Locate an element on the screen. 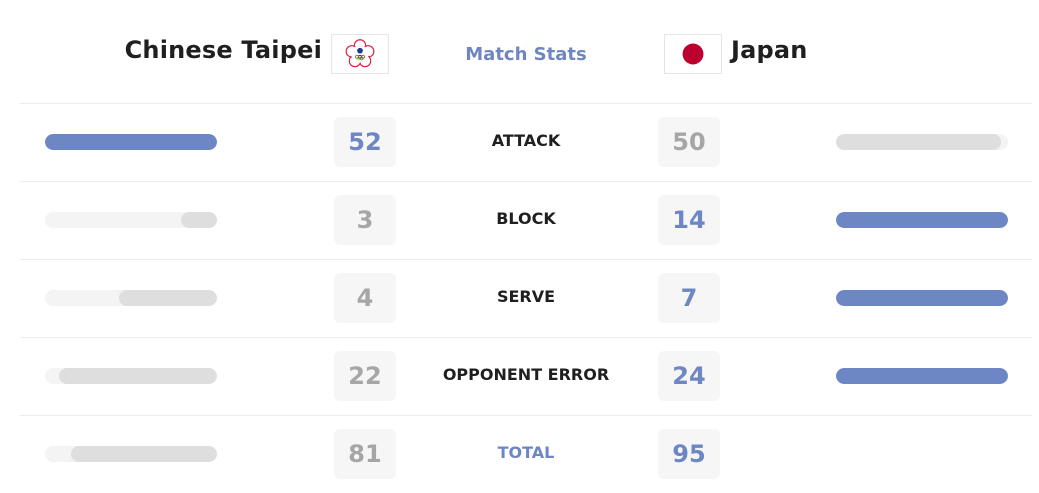 This screenshot has height=493, width=1039. stat-label-attack: ATTACK is located at coordinates (526, 140).